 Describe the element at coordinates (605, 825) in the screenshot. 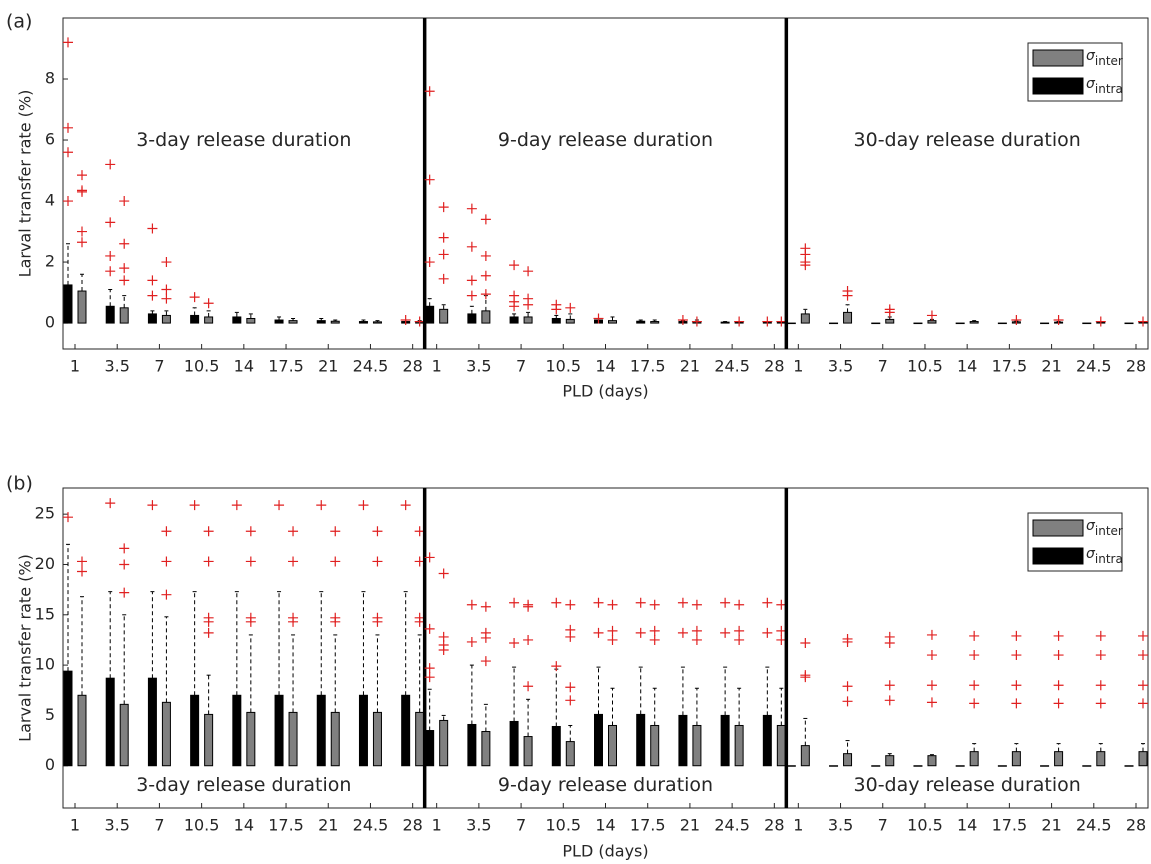

I see `x-tick-label: 14` at that location.